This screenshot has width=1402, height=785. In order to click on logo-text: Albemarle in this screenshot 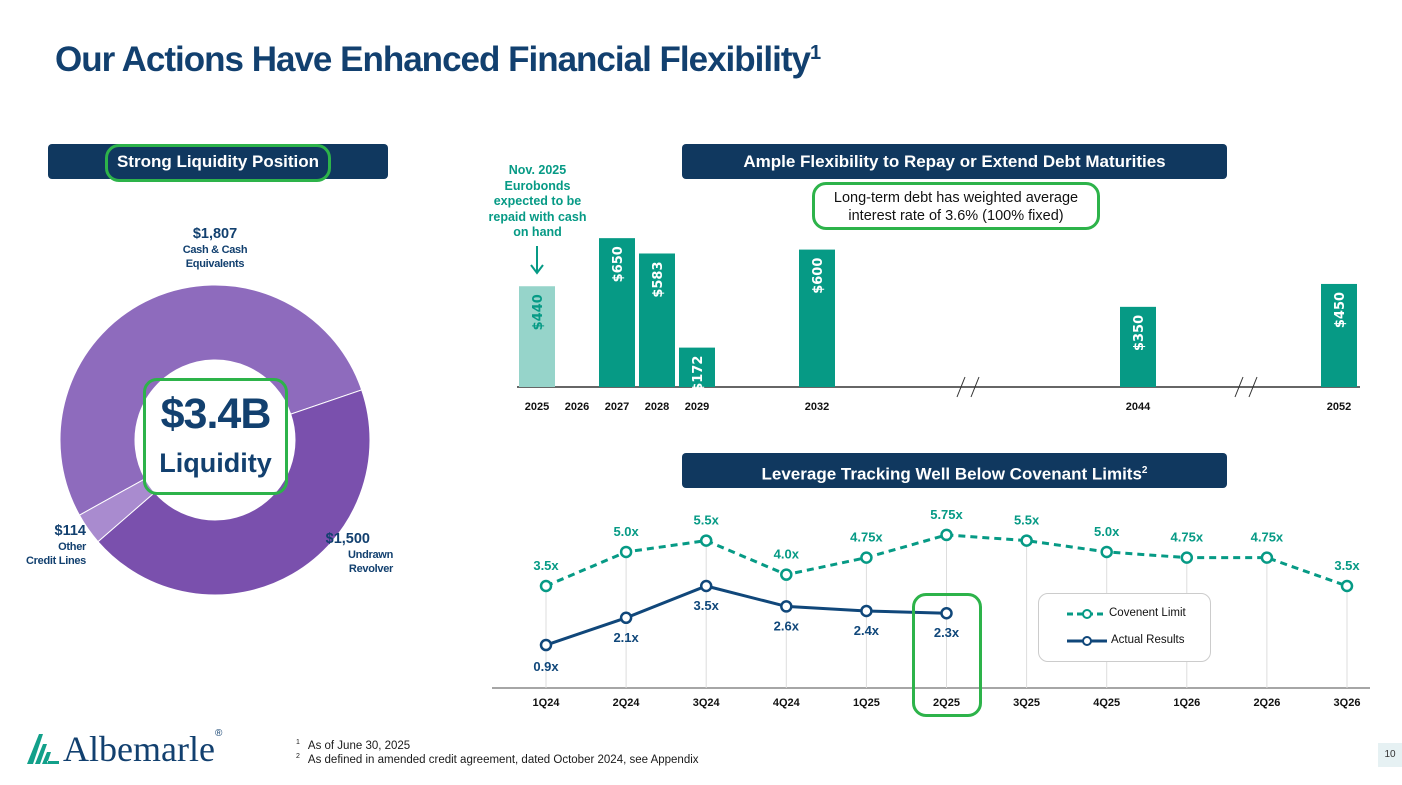, I will do `click(139, 749)`.